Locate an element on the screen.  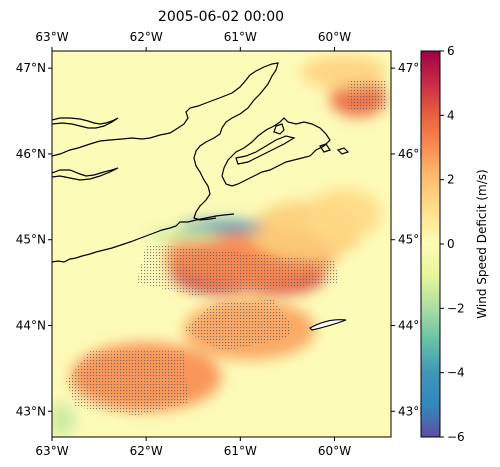
colorbar: −6 −4 −2 0 2 4 6 Wind Speed Deficit (m/s) is located at coordinates (454, 244).